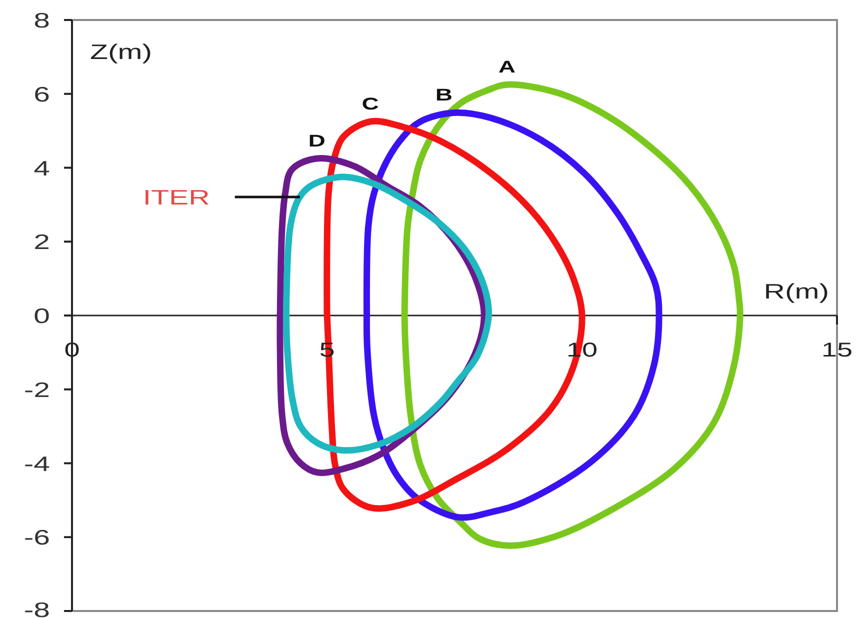  What do you see at coordinates (121, 52) in the screenshot?
I see `y-axis-title: Z(m)` at bounding box center [121, 52].